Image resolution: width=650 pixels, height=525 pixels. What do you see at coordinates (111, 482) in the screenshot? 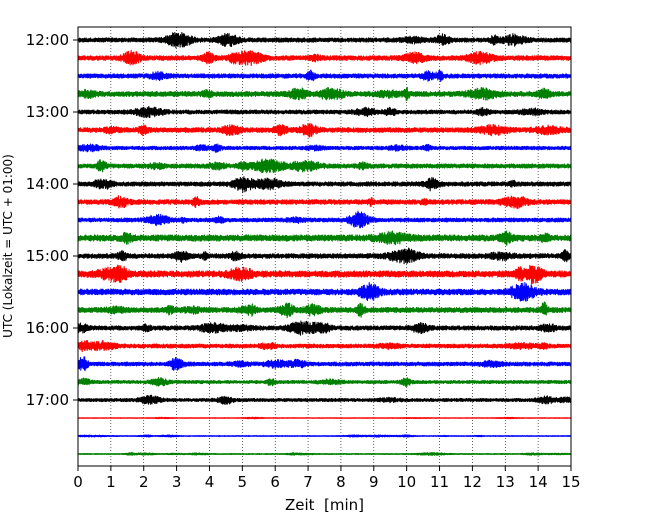
I see `x-tick-label: 1` at bounding box center [111, 482].